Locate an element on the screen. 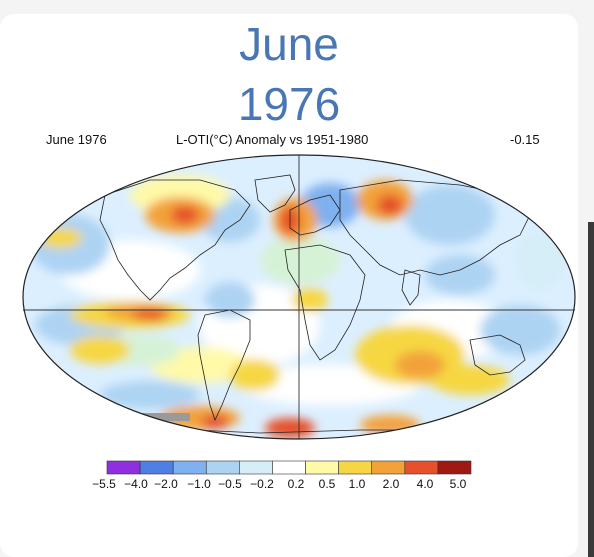 This screenshot has width=594, height=557. colorbar-tick-label: −0.5 is located at coordinates (230, 484).